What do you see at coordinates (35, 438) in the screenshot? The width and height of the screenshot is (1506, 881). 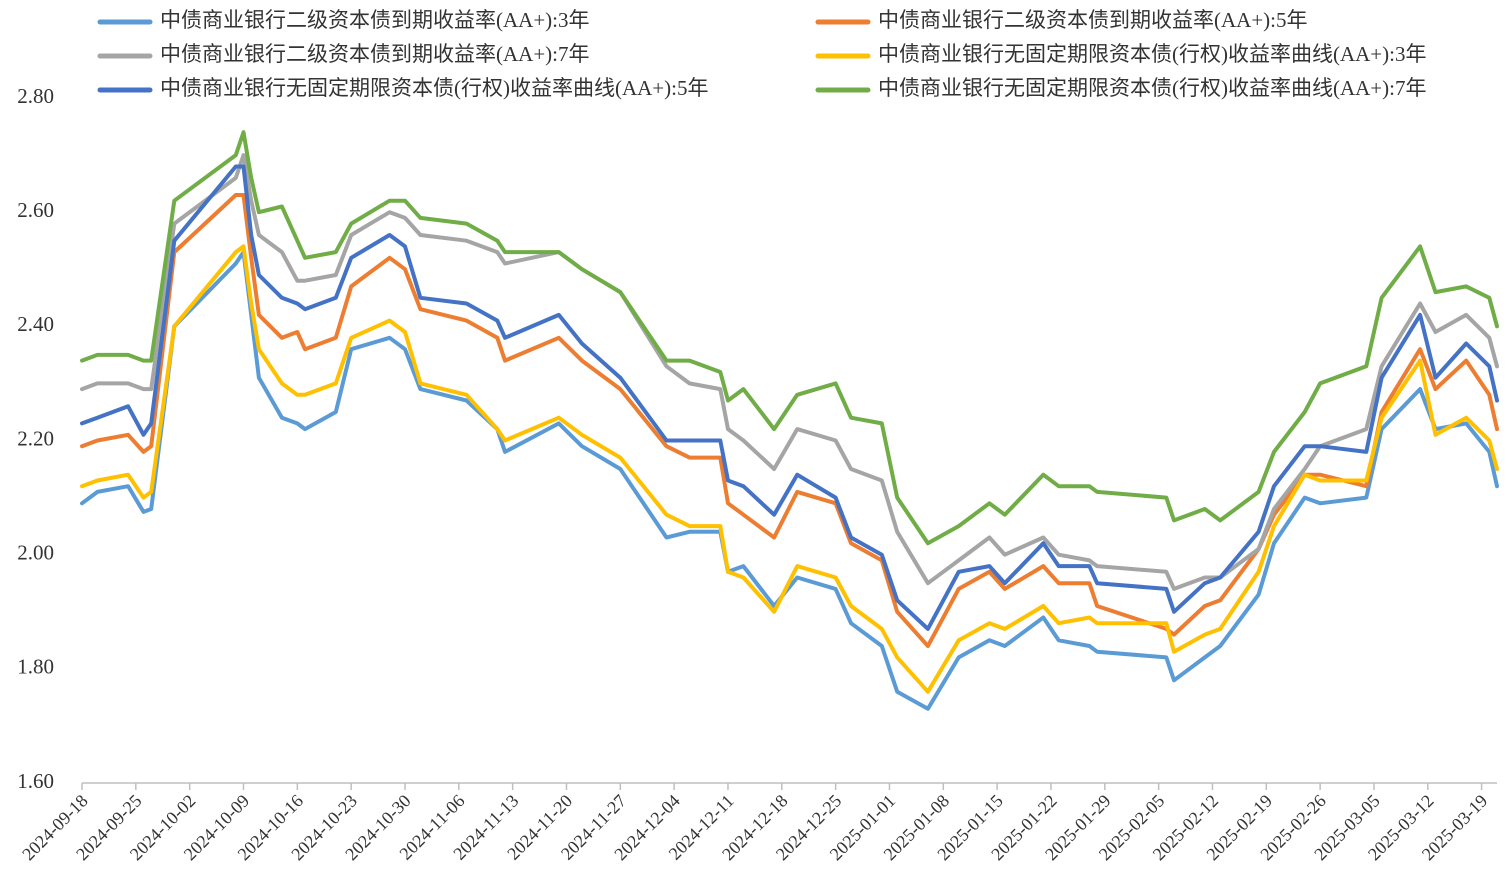 I see `y-tick-label: 2.20` at bounding box center [35, 438].